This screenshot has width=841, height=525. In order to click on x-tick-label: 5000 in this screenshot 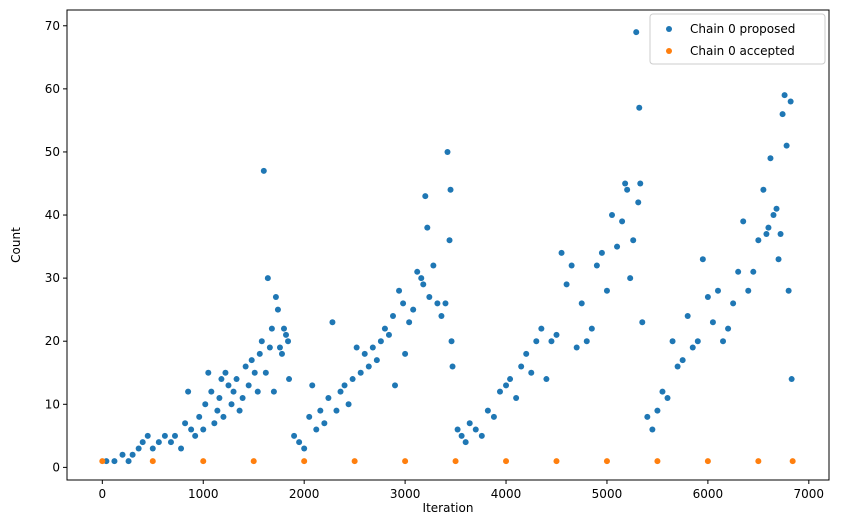, I will do `click(607, 494)`.